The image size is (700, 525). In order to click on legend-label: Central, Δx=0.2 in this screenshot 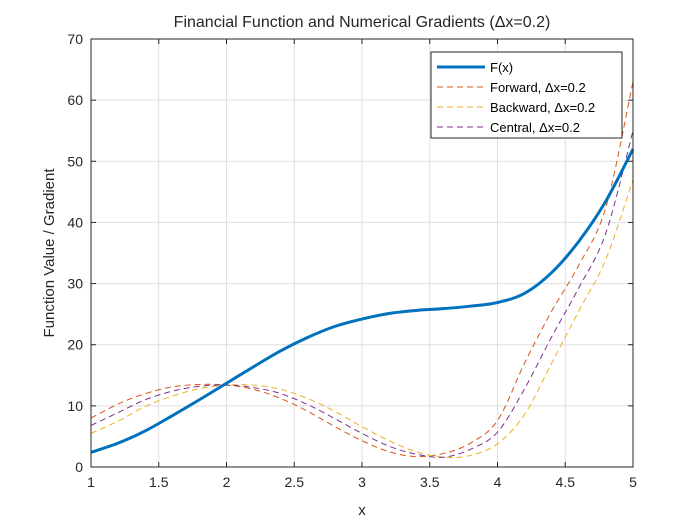, I will do `click(535, 127)`.